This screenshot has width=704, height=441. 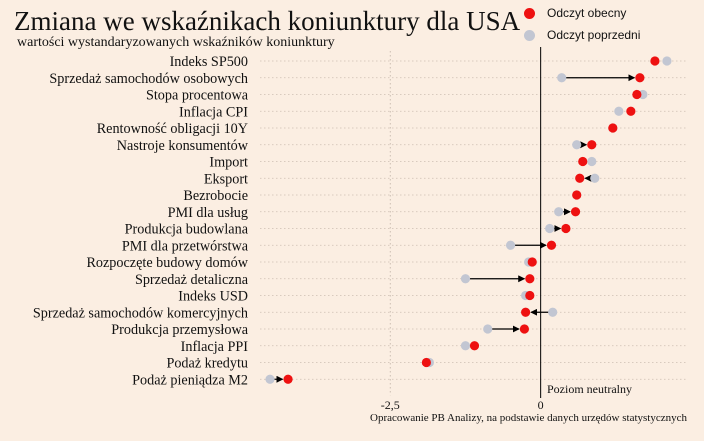 What do you see at coordinates (215, 196) in the screenshot?
I see `category-label: Bezrobocie` at bounding box center [215, 196].